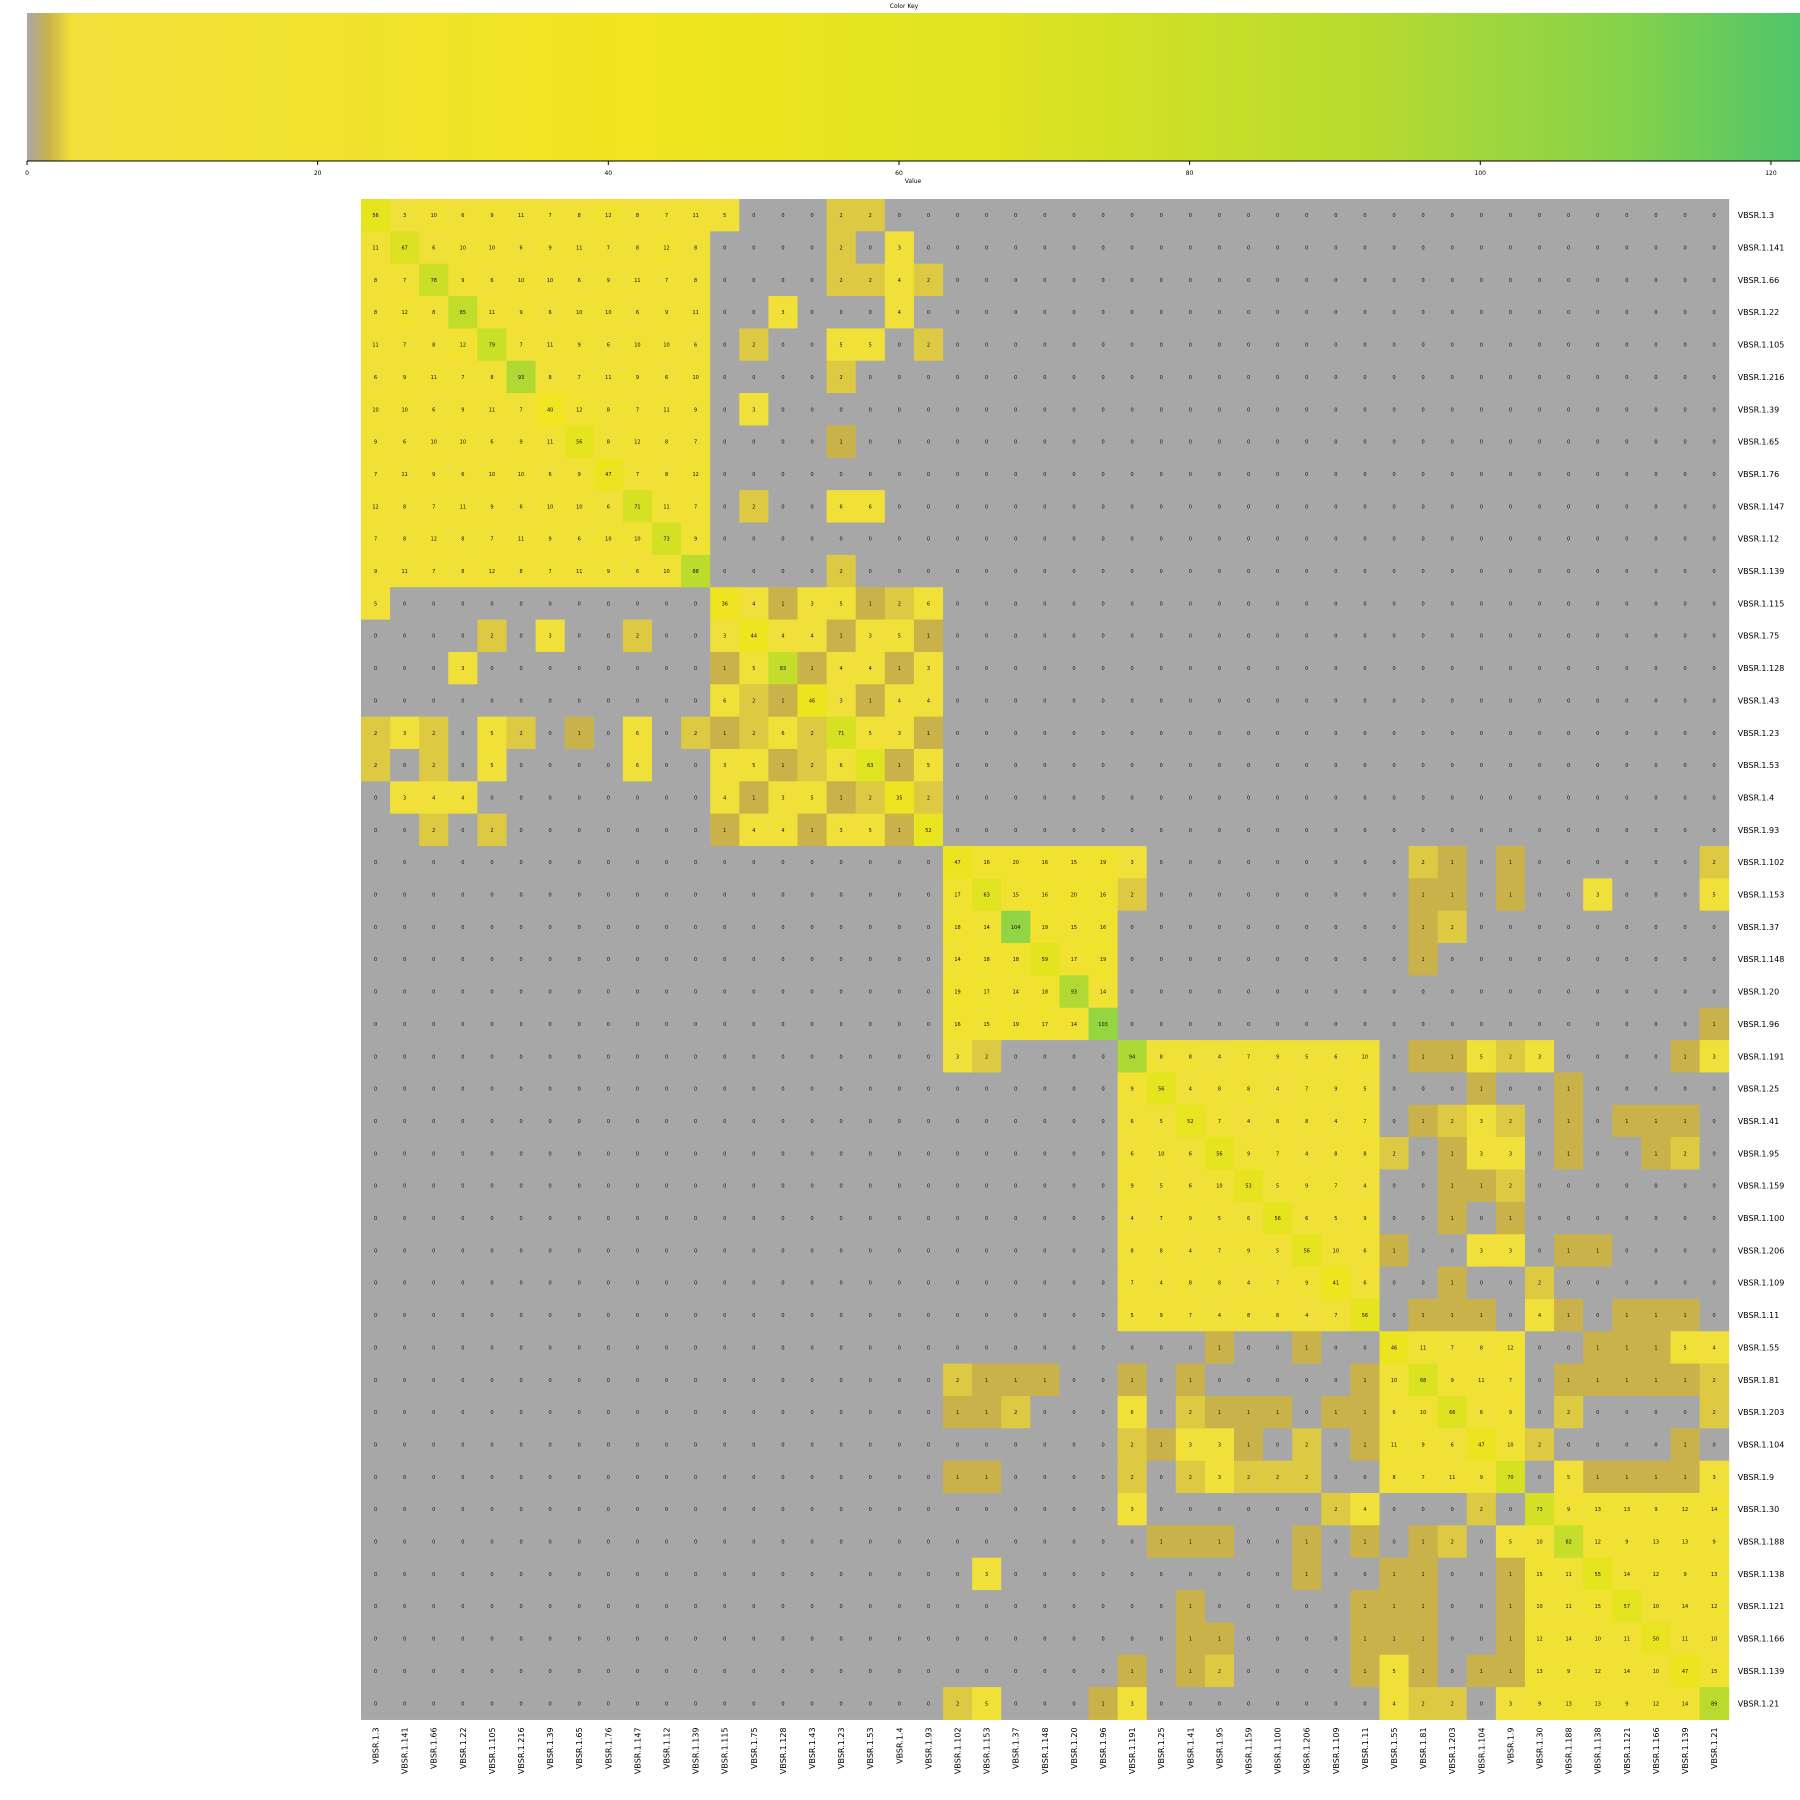 Image resolution: width=1800 pixels, height=1800 pixels. What do you see at coordinates (666, 281) in the screenshot?
I see `heatmap-cell-value: 7` at bounding box center [666, 281].